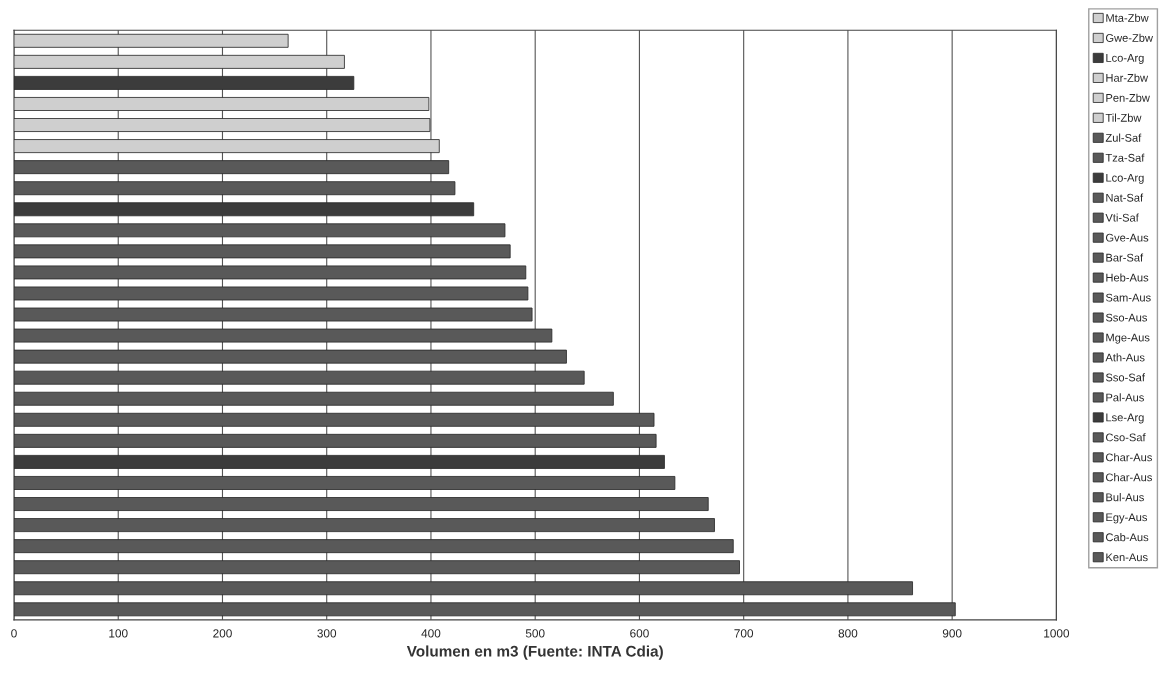 The image size is (1166, 673). I want to click on legend-label: Heb-Aus, so click(1127, 277).